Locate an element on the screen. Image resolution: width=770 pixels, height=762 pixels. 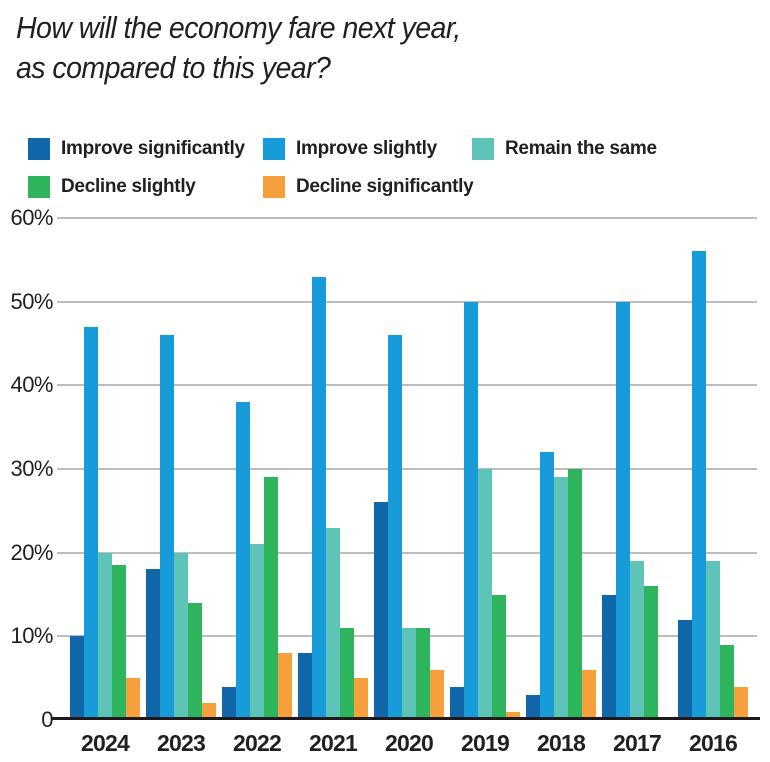
x-axis-label-2019: 2019 is located at coordinates (485, 743).